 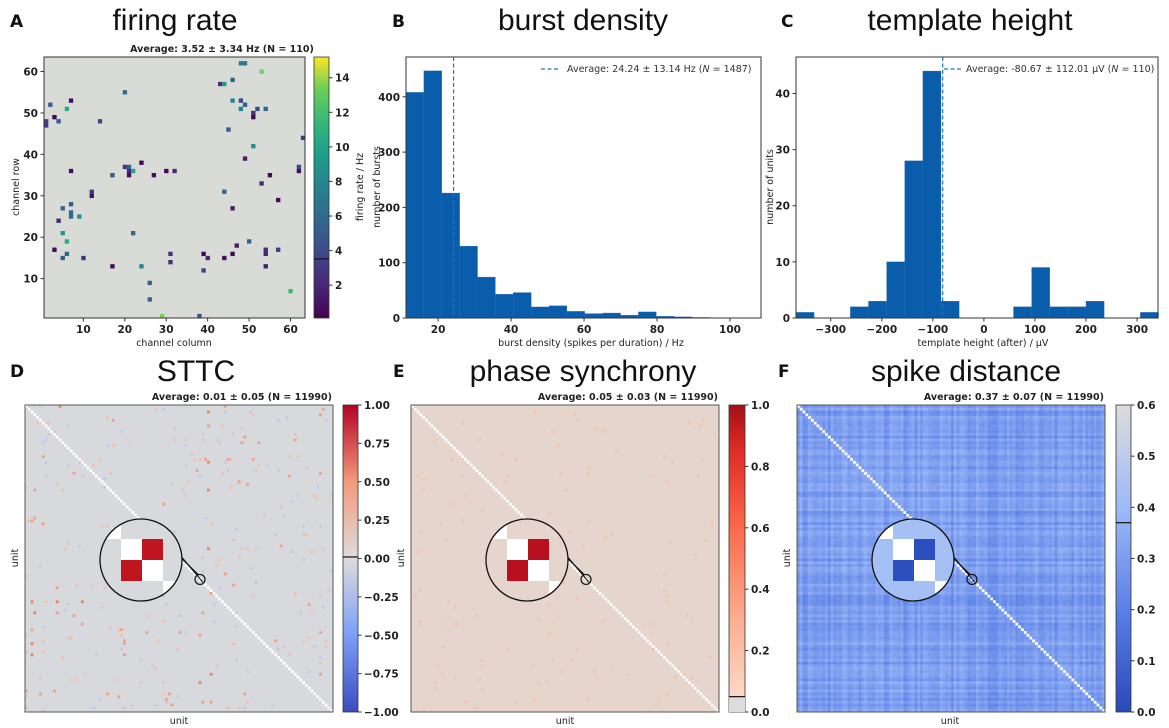 I want to click on x-tick-label: 60, so click(x=290, y=330).